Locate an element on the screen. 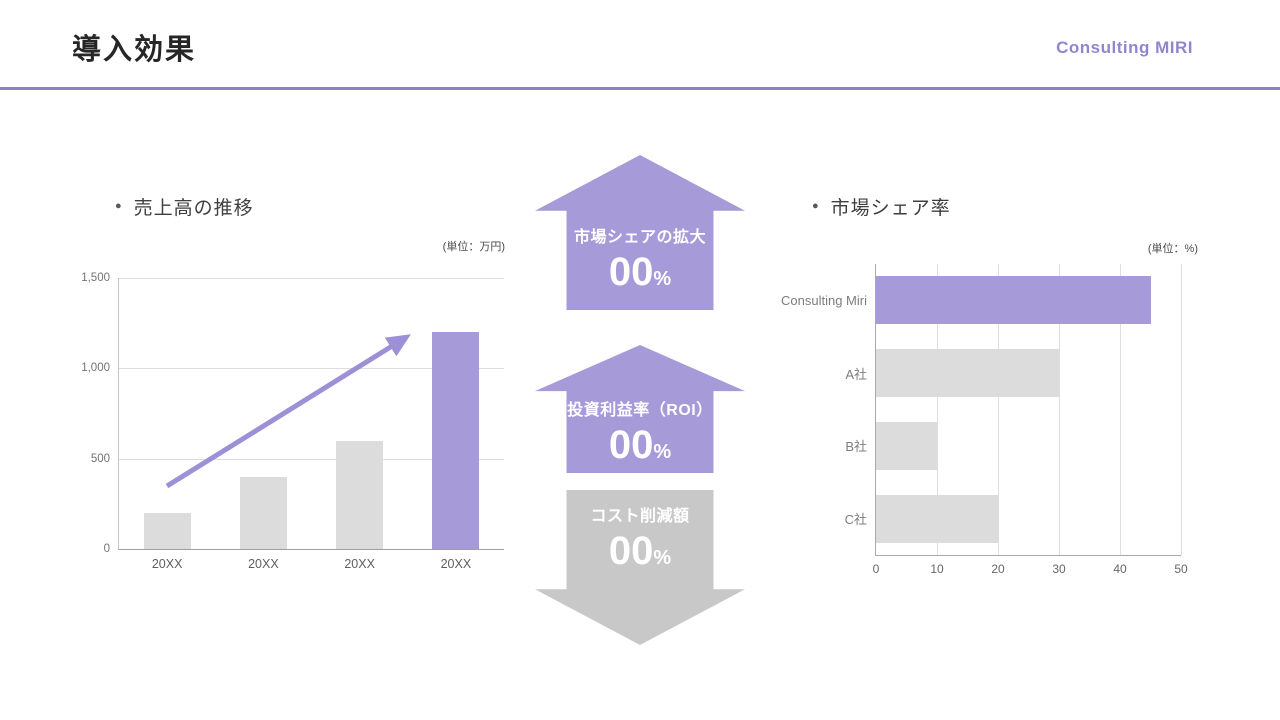  share-category-label: Consulting Miri is located at coordinates (824, 300).